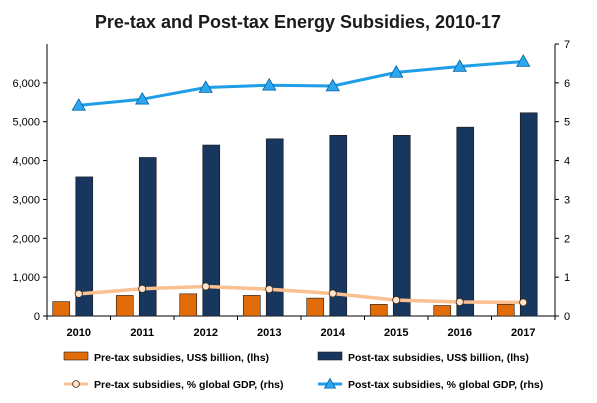  I want to click on right-tick-label: 2, so click(567, 239).